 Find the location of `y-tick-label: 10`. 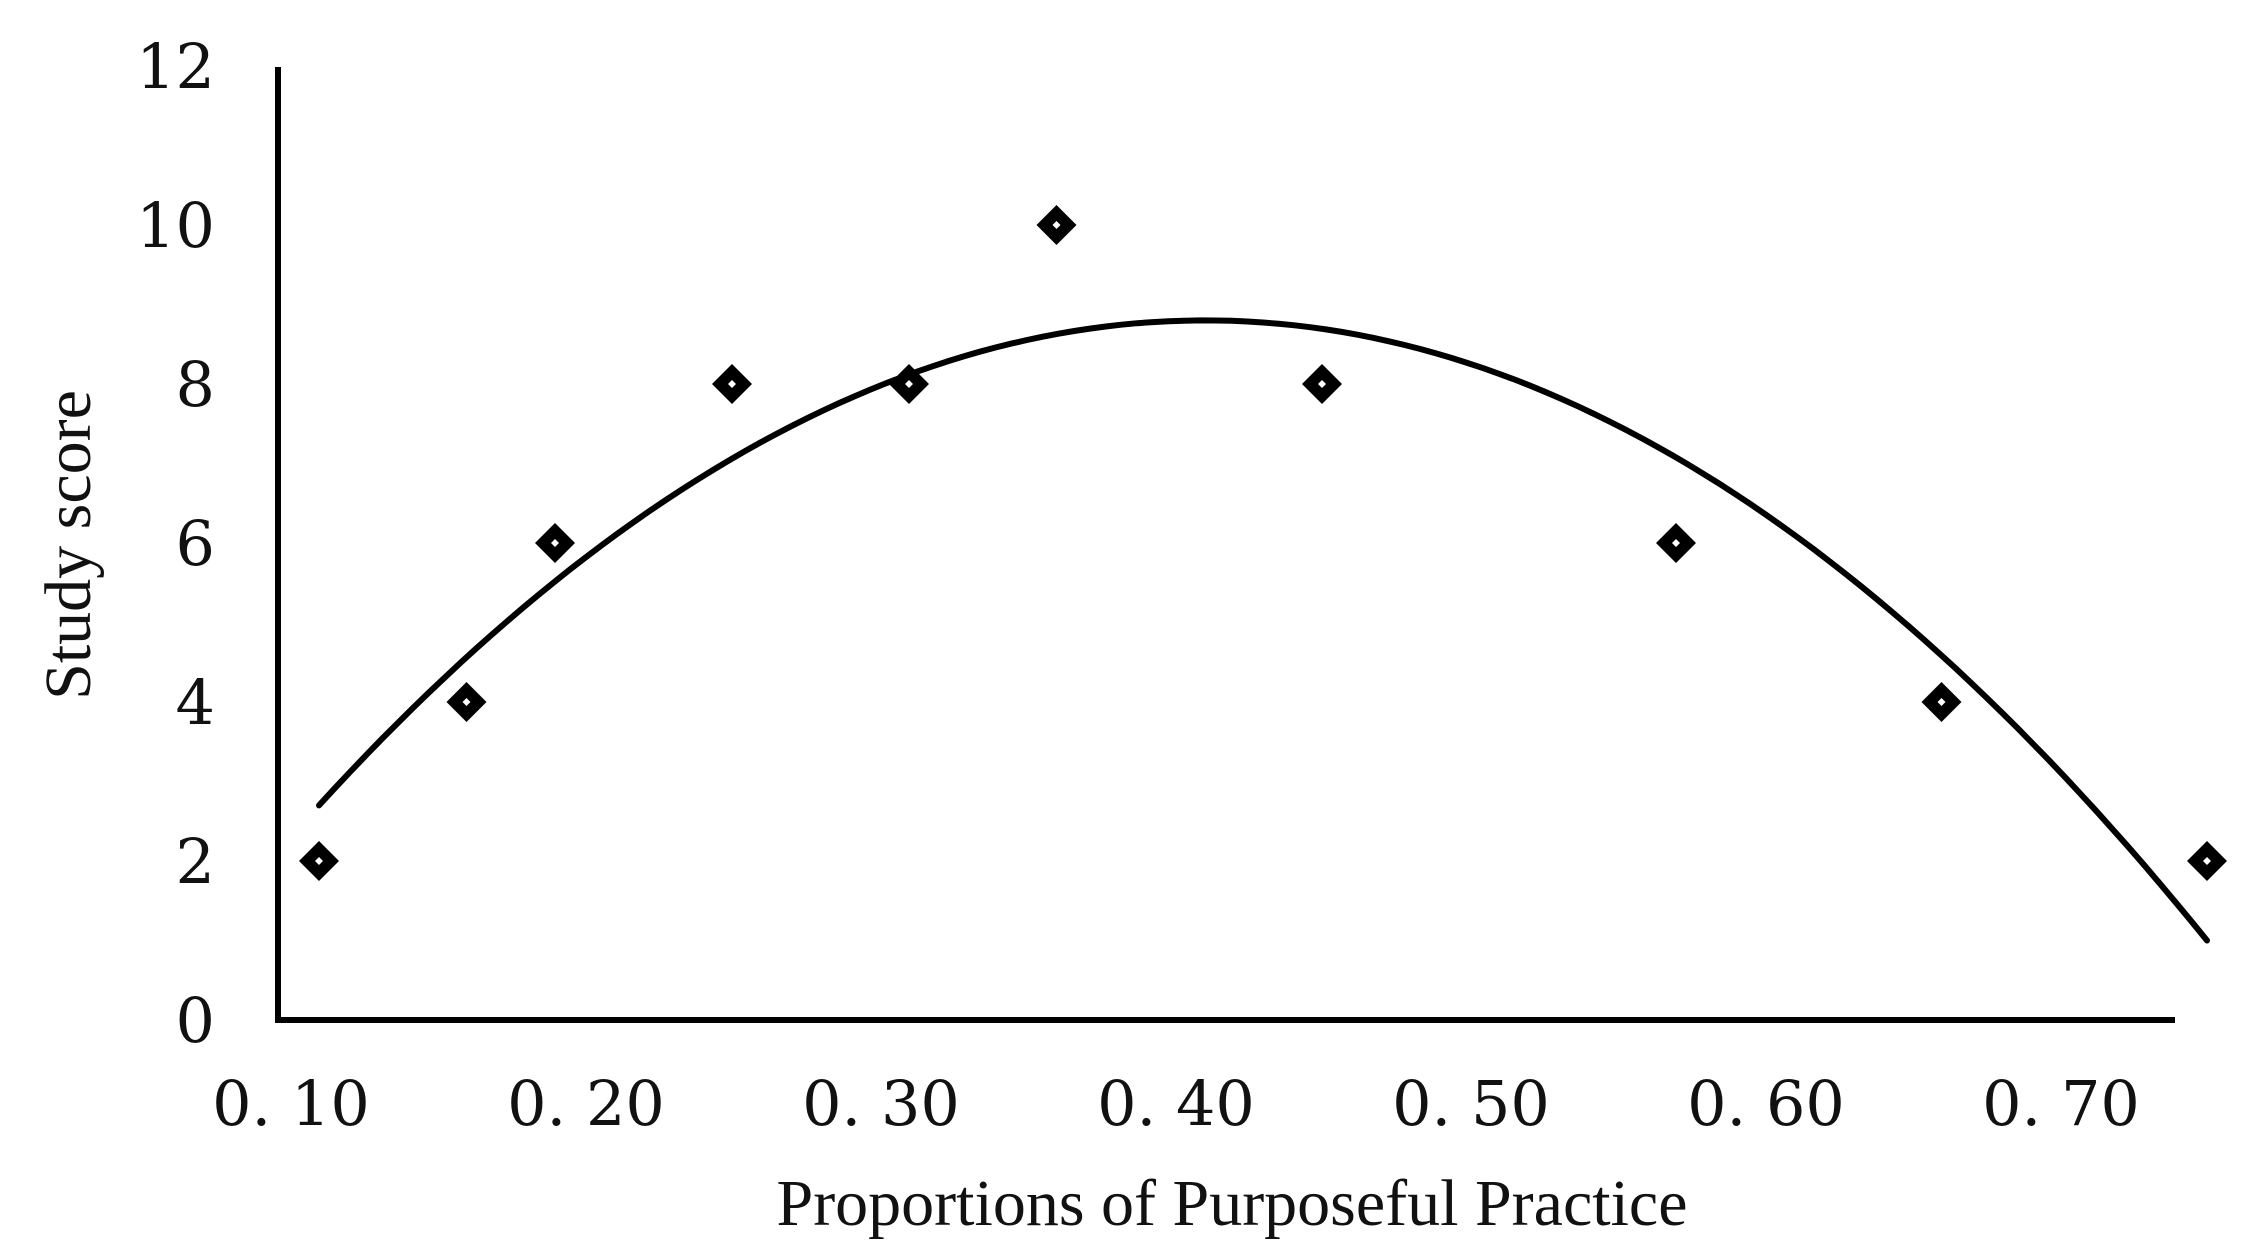

y-tick-label: 10 is located at coordinates (175, 225).